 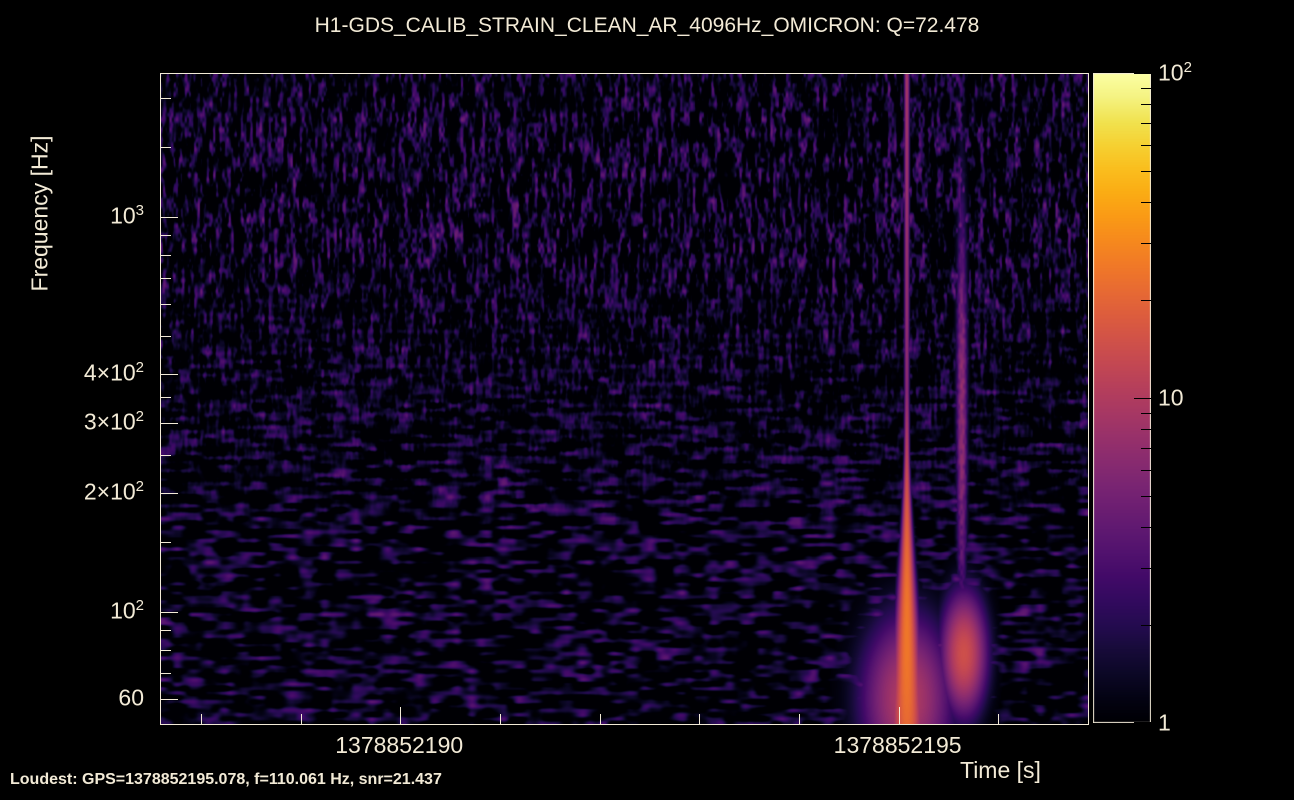 I want to click on colorbar-tick-mantissa: 10, so click(x=1171, y=72).